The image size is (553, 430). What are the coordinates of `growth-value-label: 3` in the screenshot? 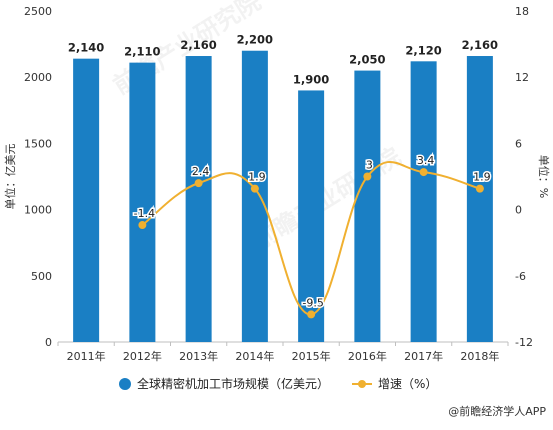 It's located at (369, 165).